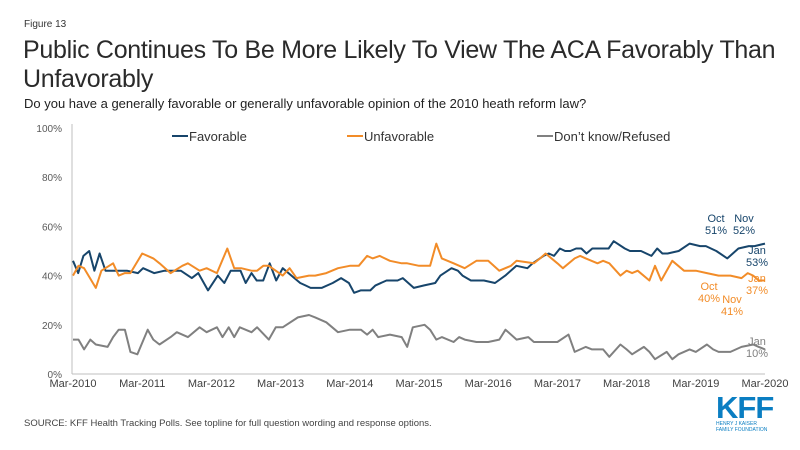 This screenshot has height=450, width=800. Describe the element at coordinates (557, 384) in the screenshot. I see `x-tick-label: Mar-2017` at that location.